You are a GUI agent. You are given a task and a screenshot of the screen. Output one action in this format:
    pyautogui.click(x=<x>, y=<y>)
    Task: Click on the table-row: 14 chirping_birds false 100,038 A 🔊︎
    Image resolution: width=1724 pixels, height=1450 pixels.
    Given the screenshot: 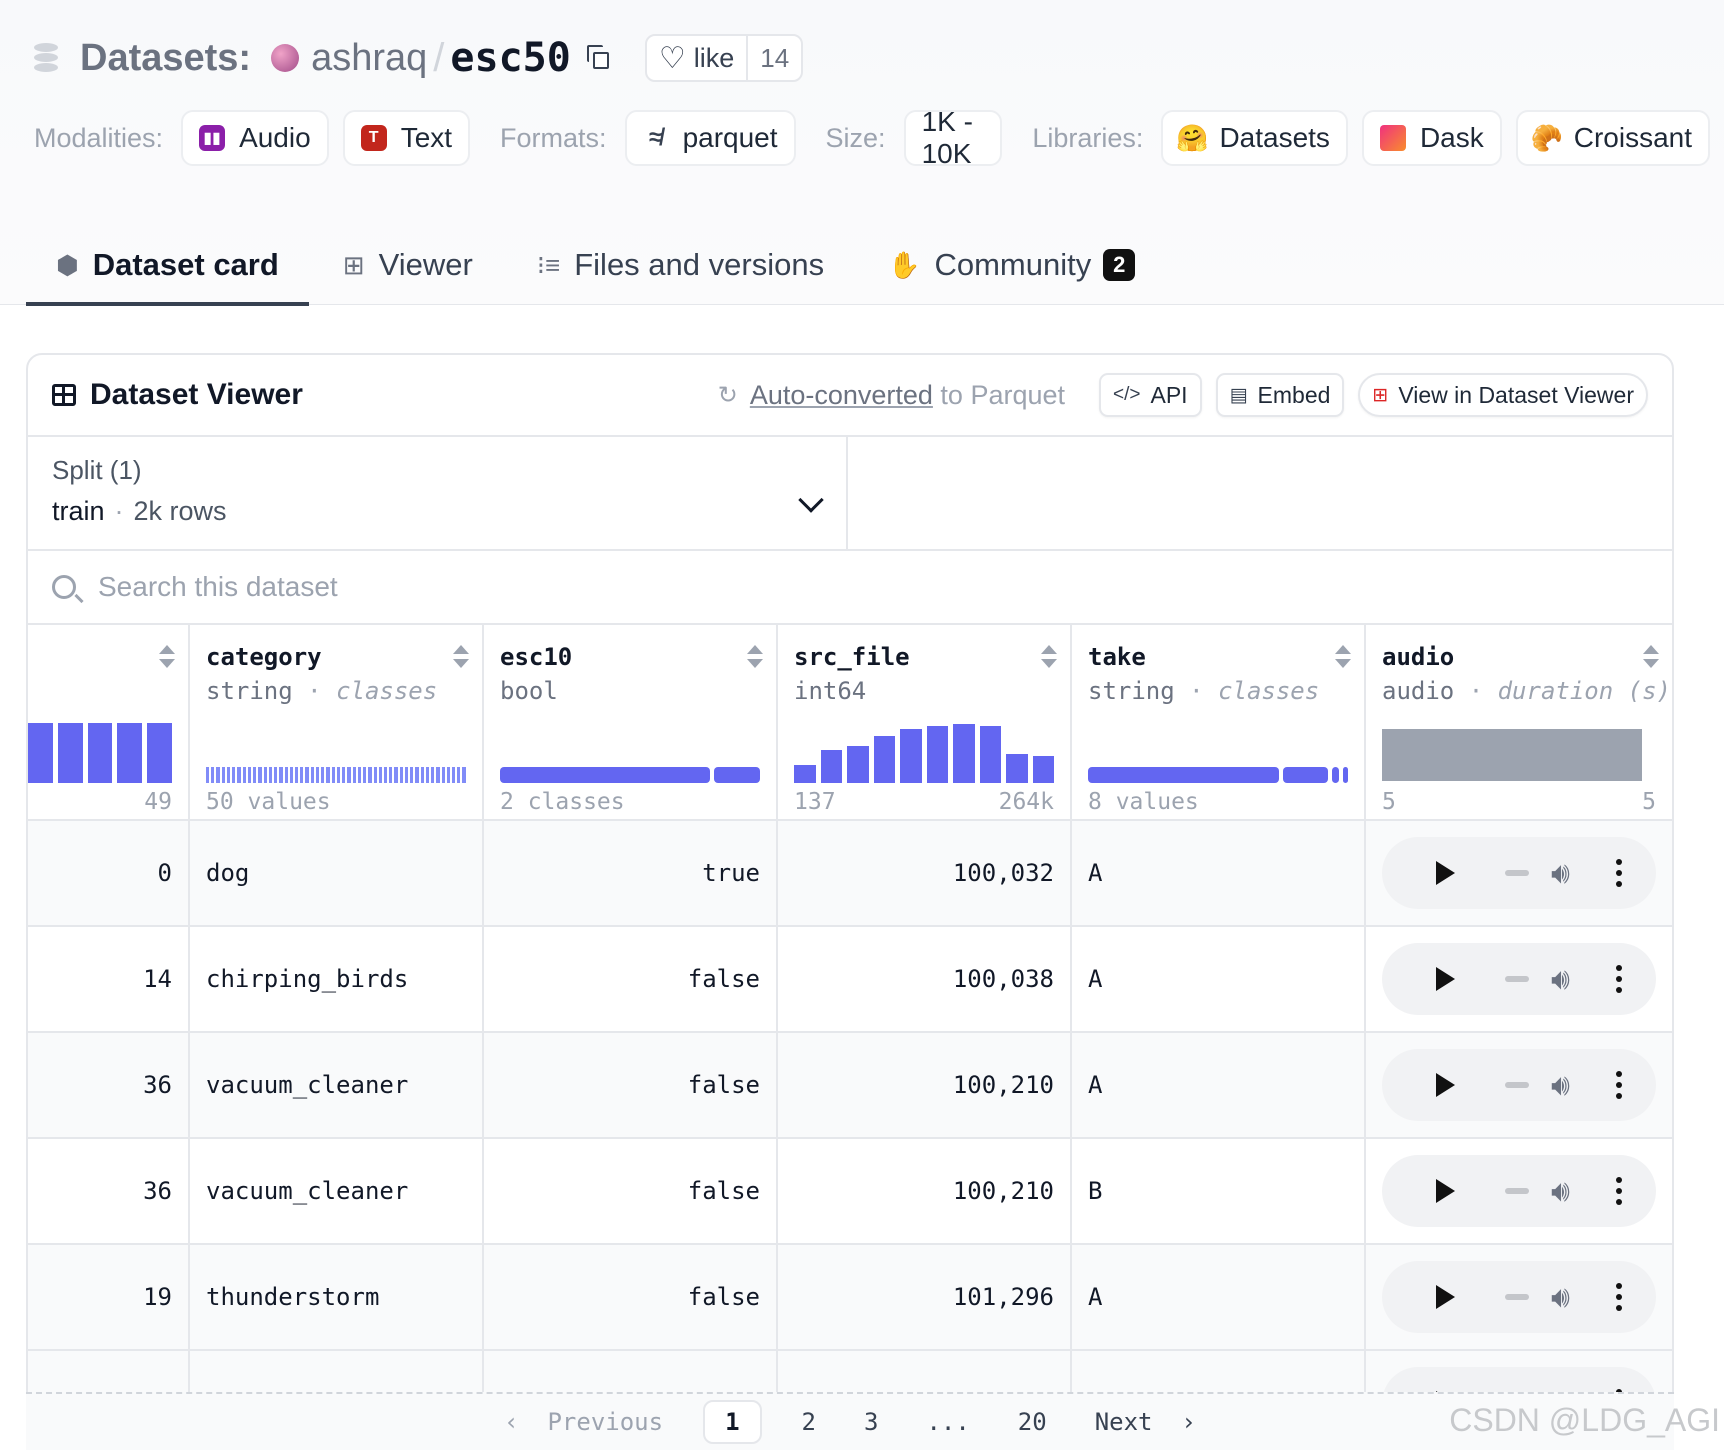 What is the action you would take?
    pyautogui.click(x=850, y=980)
    